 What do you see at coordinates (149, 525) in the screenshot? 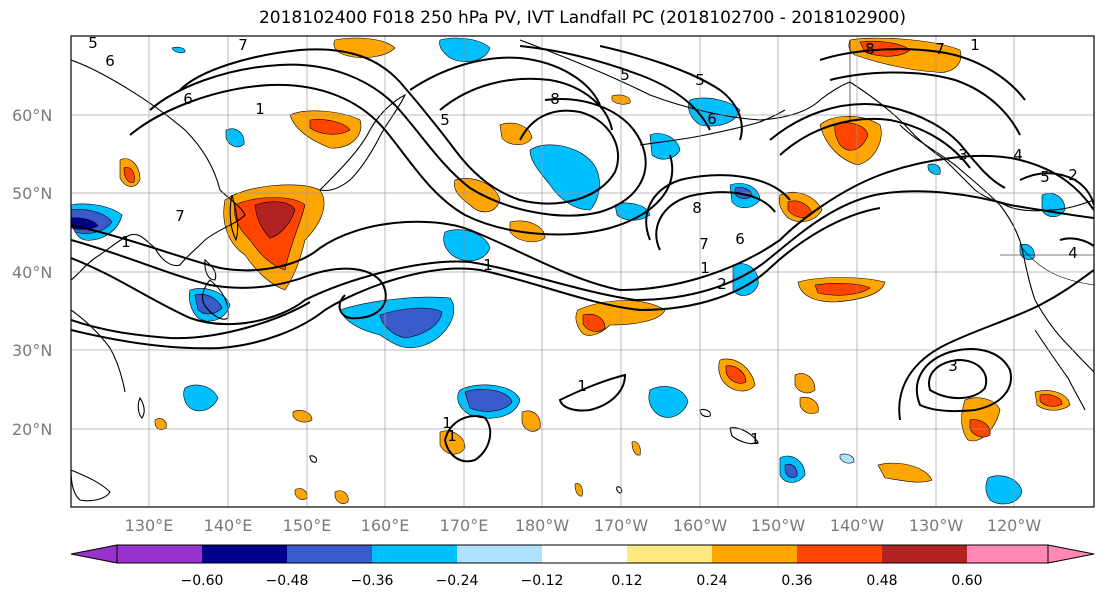
I see `lon-label: 130°E` at bounding box center [149, 525].